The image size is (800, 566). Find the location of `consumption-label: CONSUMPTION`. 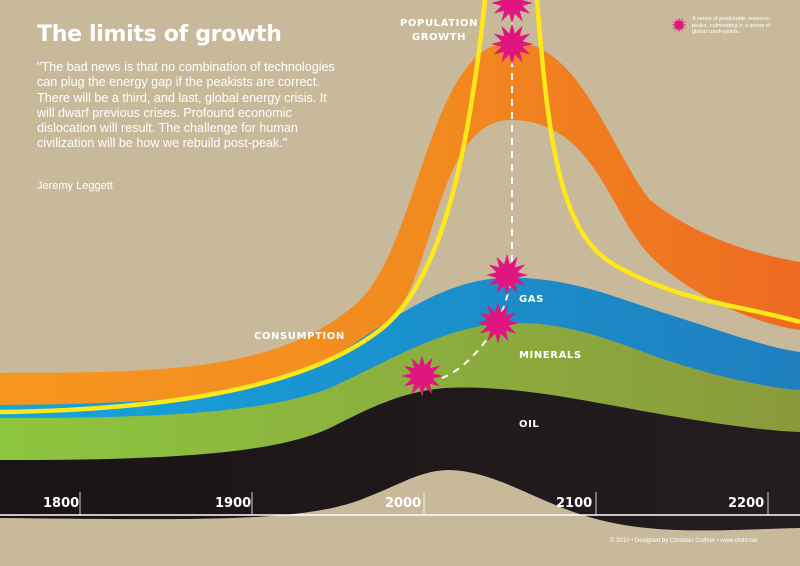

consumption-label: CONSUMPTION is located at coordinates (299, 336).